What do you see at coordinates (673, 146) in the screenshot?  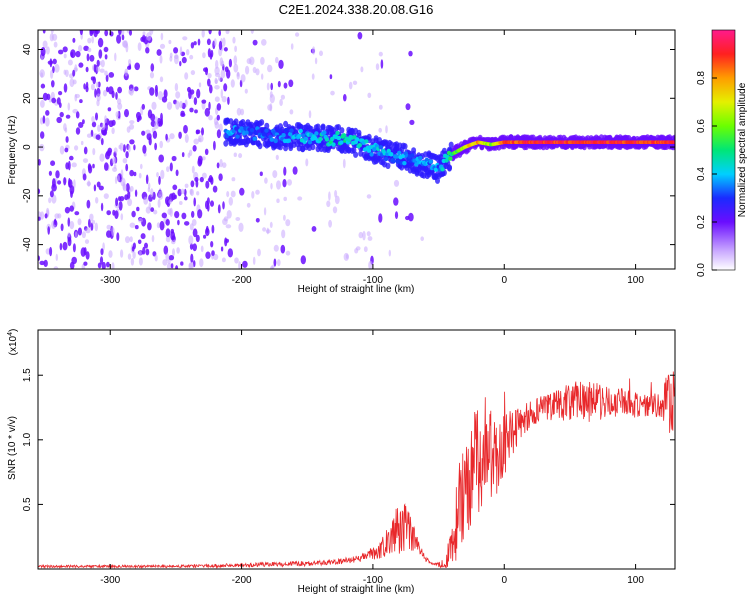 I see `spectrogram-ridge-band` at bounding box center [673, 146].